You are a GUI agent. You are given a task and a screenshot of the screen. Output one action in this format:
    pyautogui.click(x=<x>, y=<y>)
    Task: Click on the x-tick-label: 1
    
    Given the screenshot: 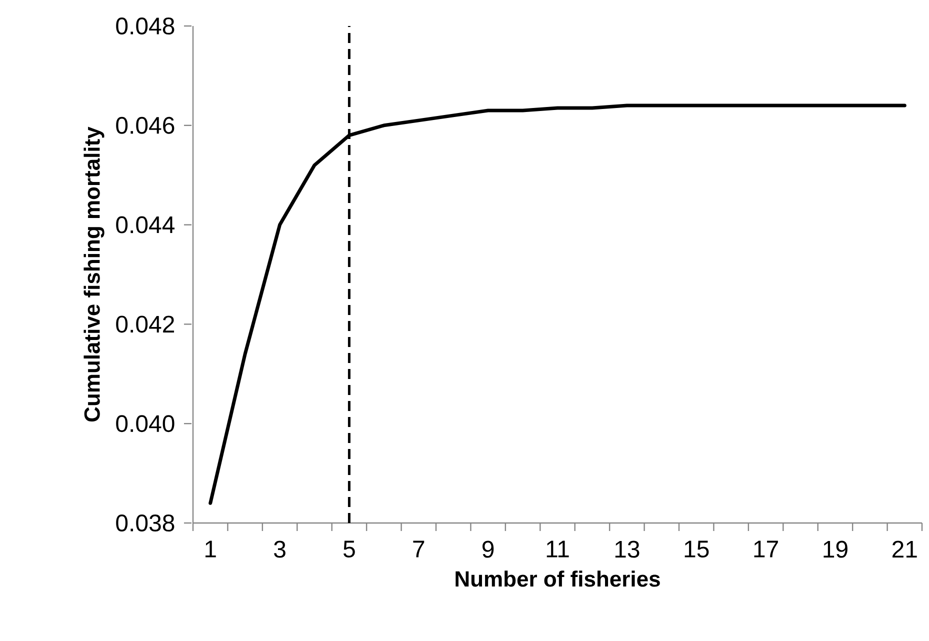 What is the action you would take?
    pyautogui.click(x=211, y=549)
    